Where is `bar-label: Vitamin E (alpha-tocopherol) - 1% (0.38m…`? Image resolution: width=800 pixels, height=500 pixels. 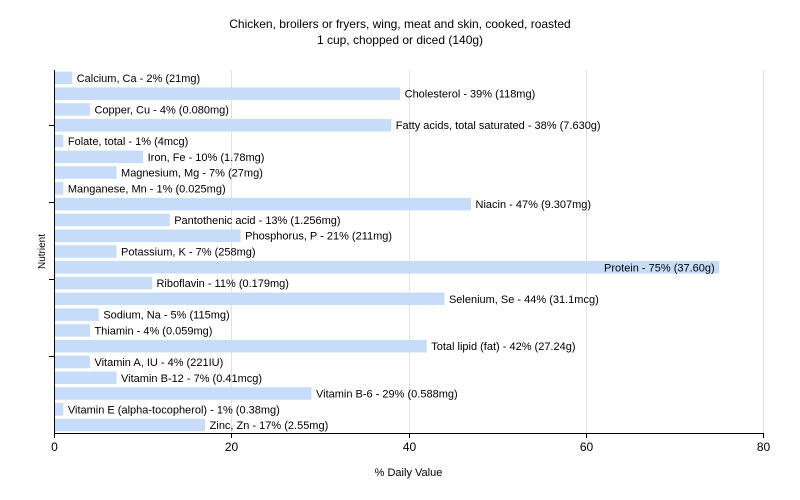 bar-label: Vitamin E (alpha-tocopherol) - 1% (0.38m… is located at coordinates (174, 410).